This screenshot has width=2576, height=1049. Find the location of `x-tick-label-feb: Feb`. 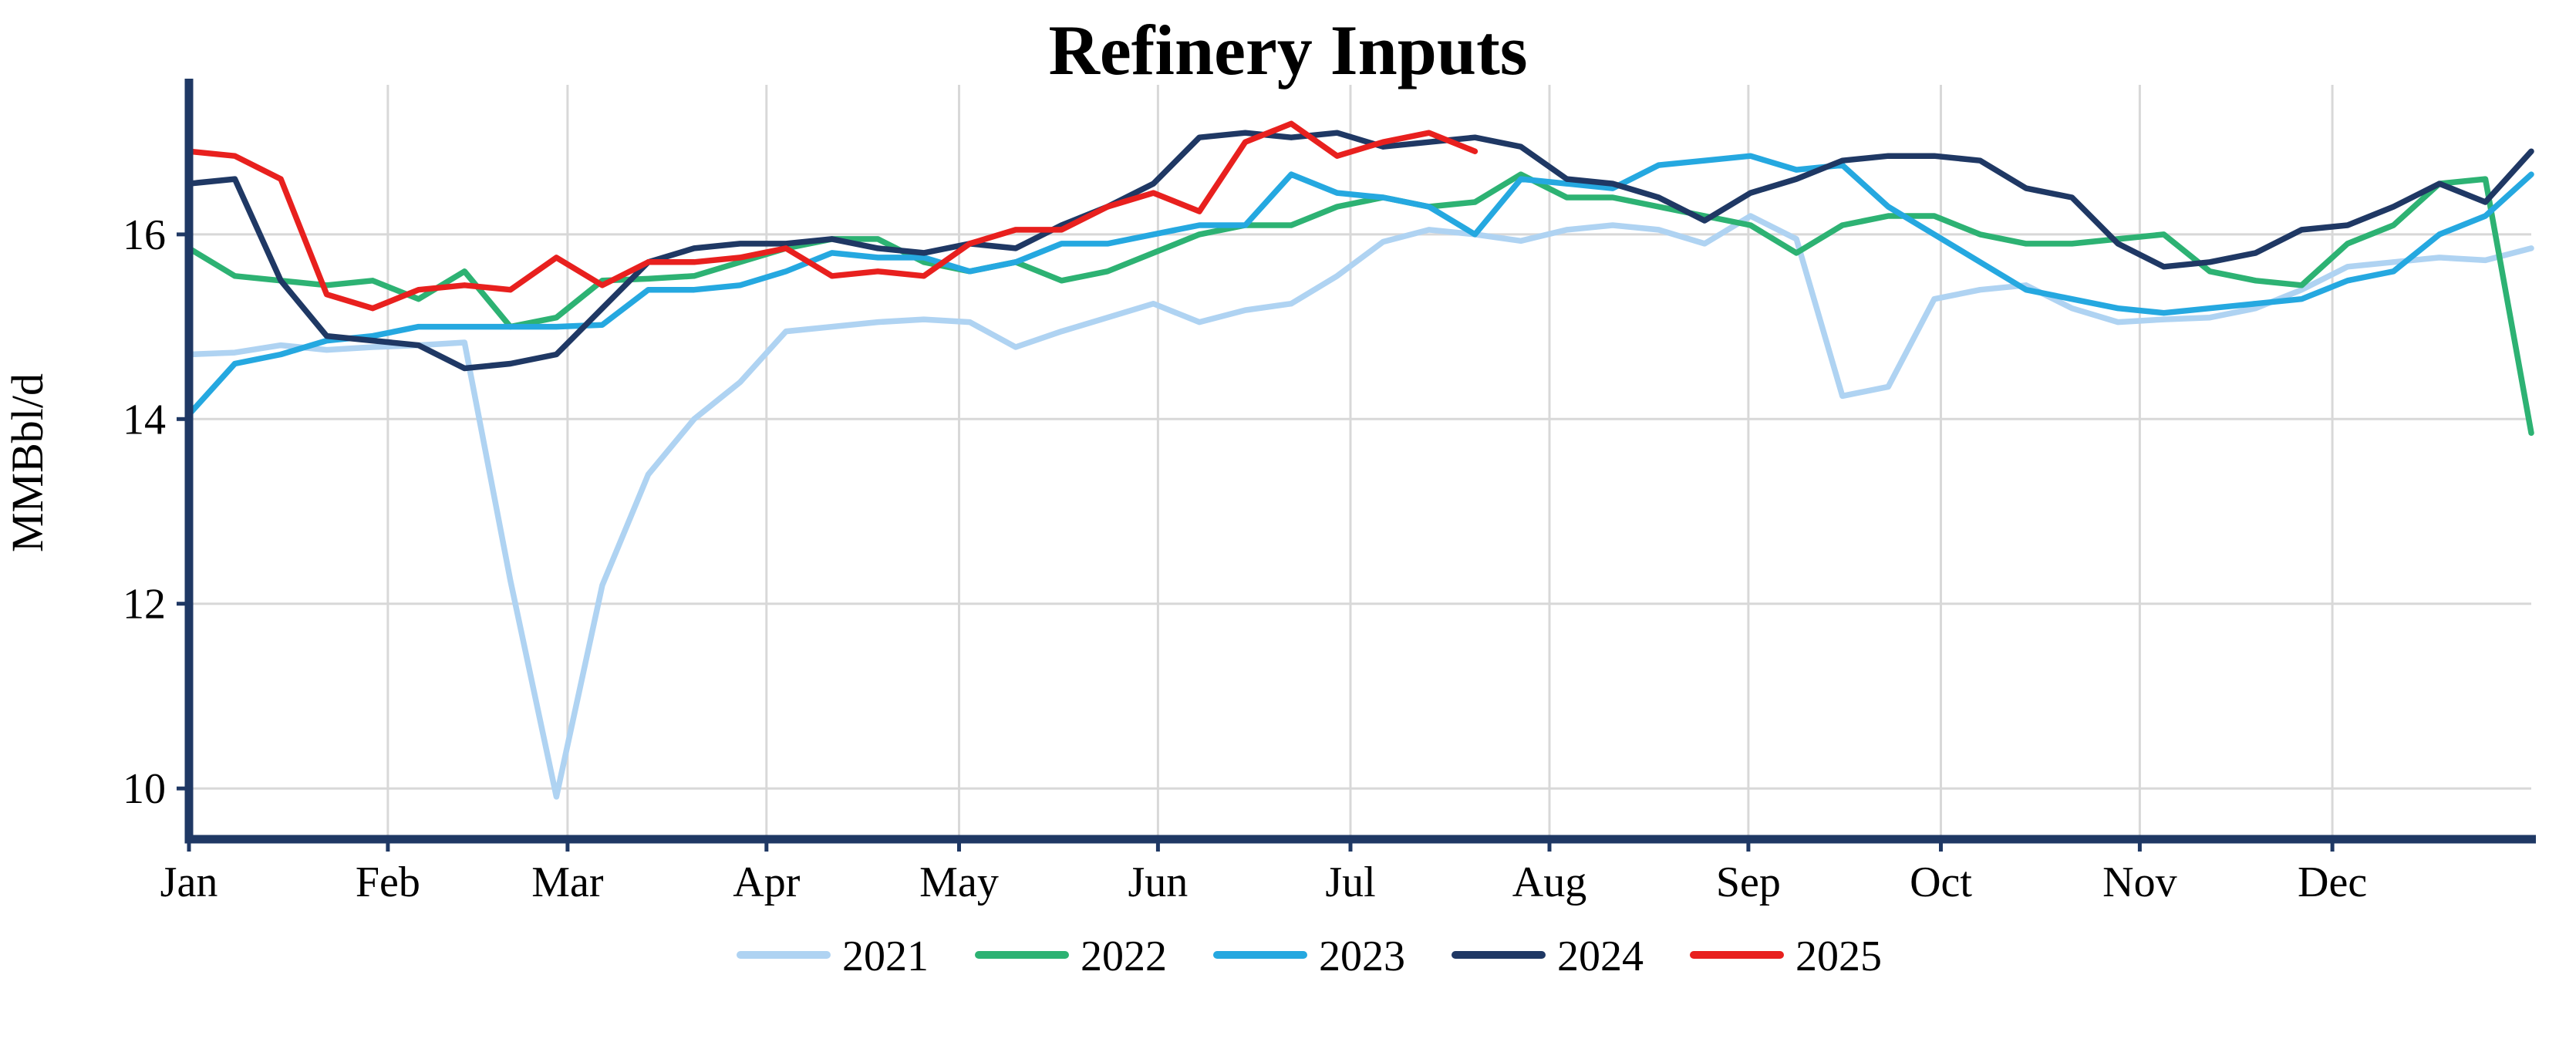

x-tick-label-feb: Feb is located at coordinates (388, 882).